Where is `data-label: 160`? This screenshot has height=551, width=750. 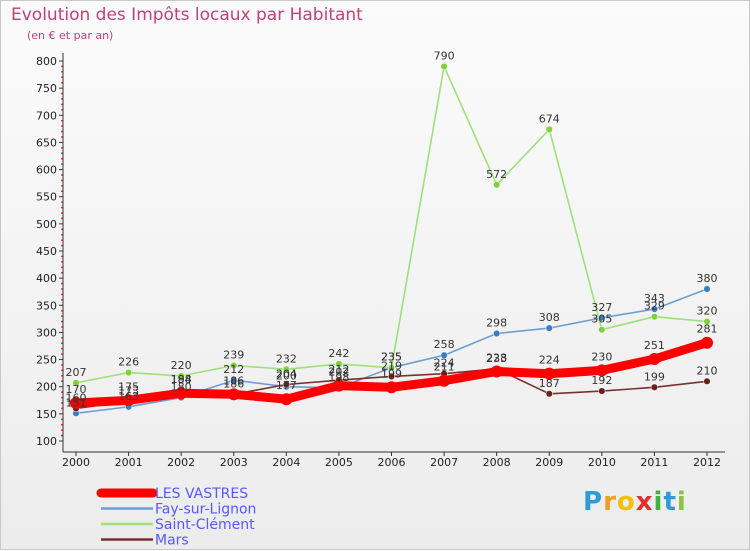 data-label: 160 is located at coordinates (76, 397).